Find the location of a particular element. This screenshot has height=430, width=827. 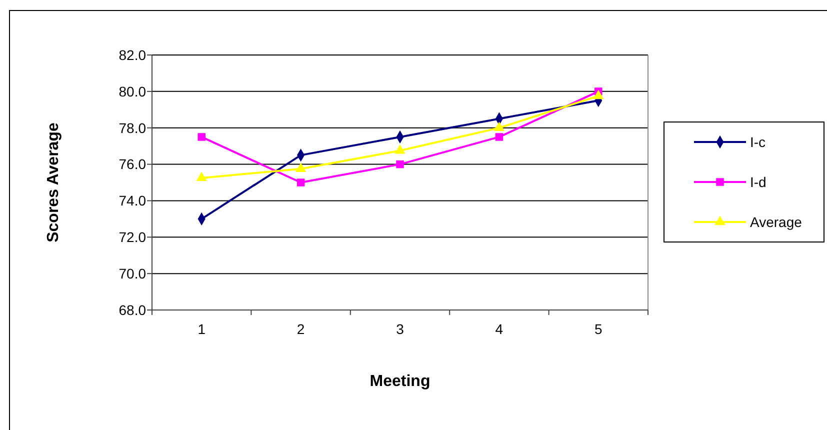

y-tick-label: 80.0 is located at coordinates (132, 91).